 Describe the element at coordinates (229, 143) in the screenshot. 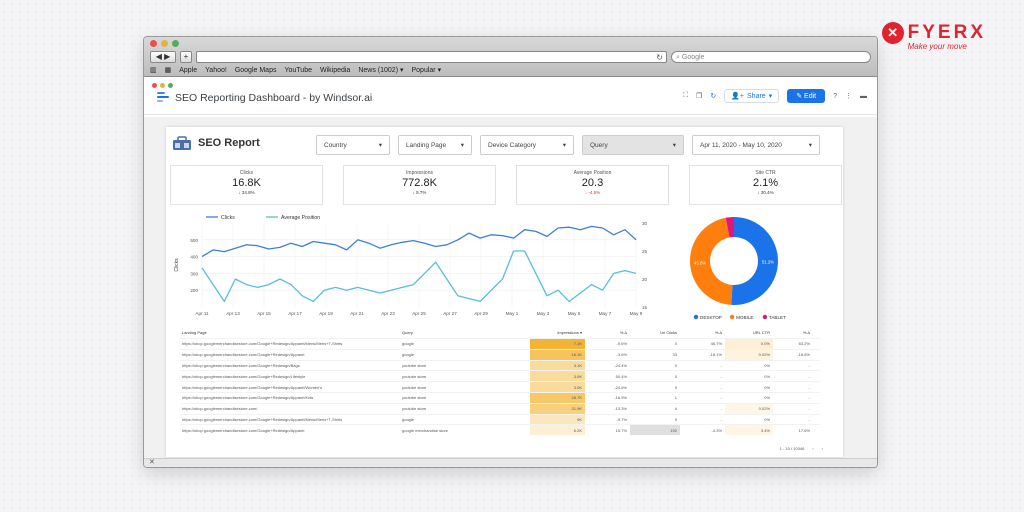

I see `report-title: SEO Report` at that location.